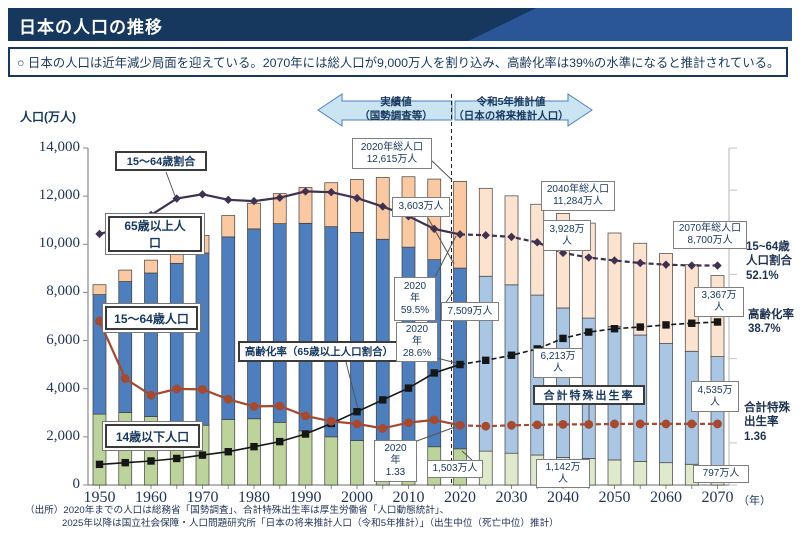  Describe the element at coordinates (666, 497) in the screenshot. I see `x-axis-tick-label: 2060` at that location.